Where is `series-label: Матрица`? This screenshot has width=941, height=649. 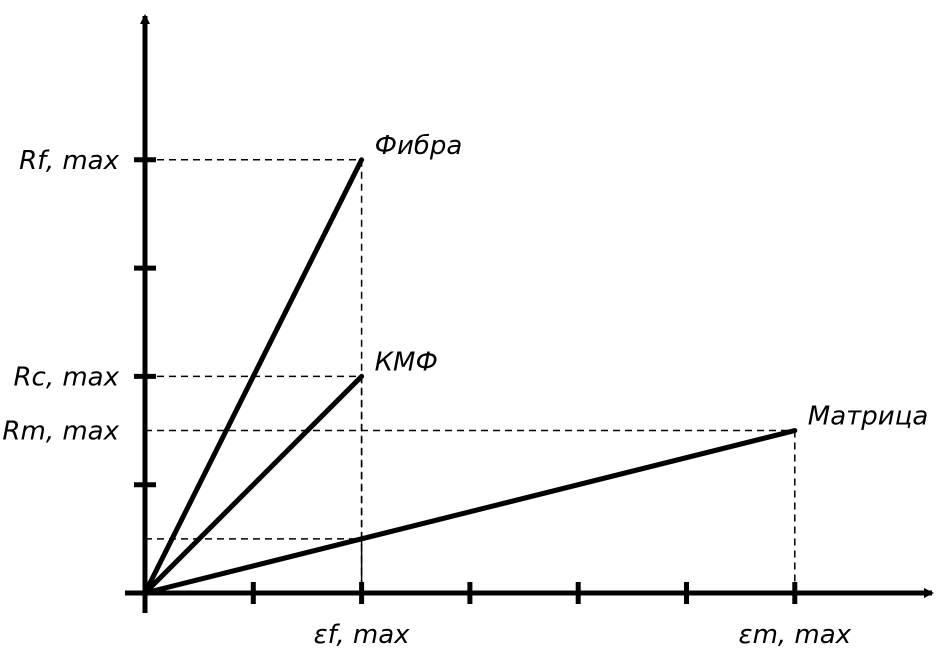
series-label: Матрица is located at coordinates (868, 417).